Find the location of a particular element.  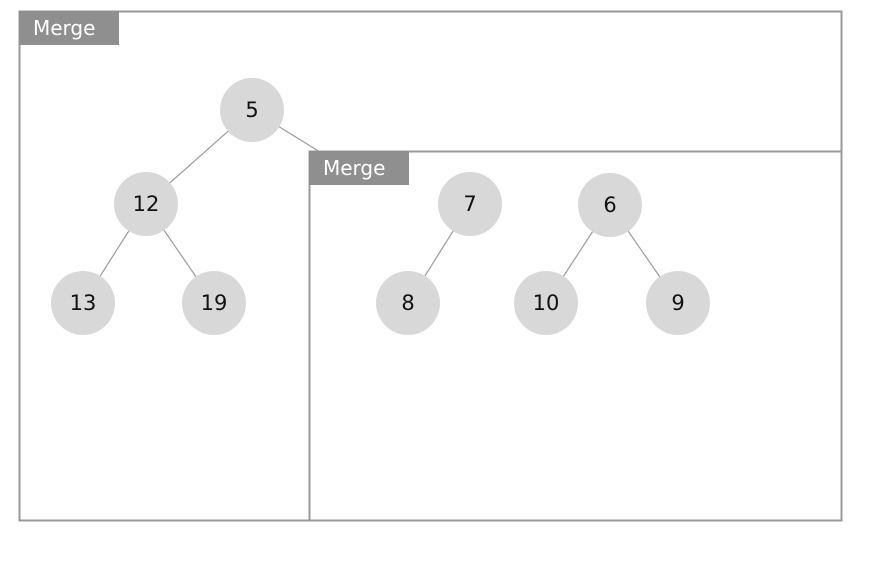

outer-merge-label-box is located at coordinates (69, 28).